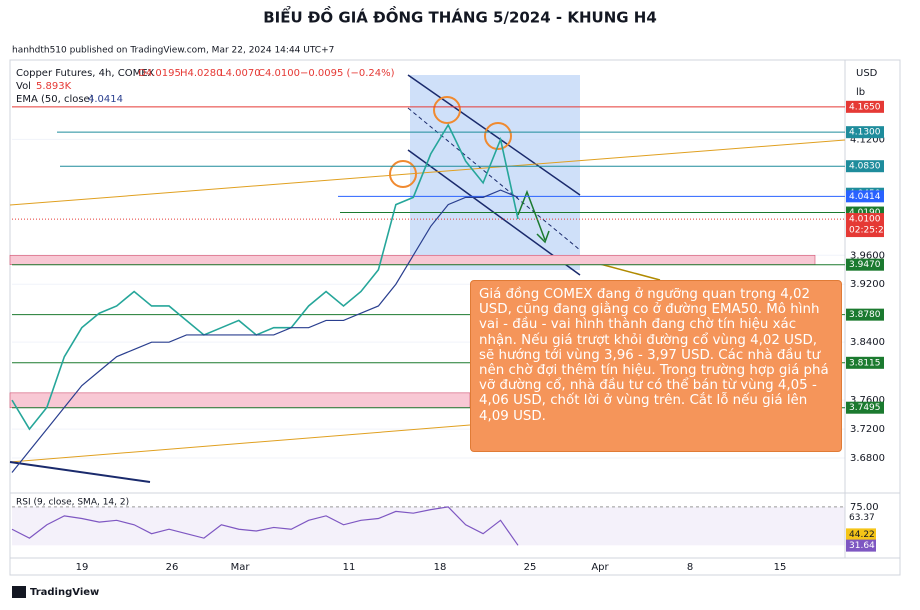  I want to click on arrow, so click(531, 215).